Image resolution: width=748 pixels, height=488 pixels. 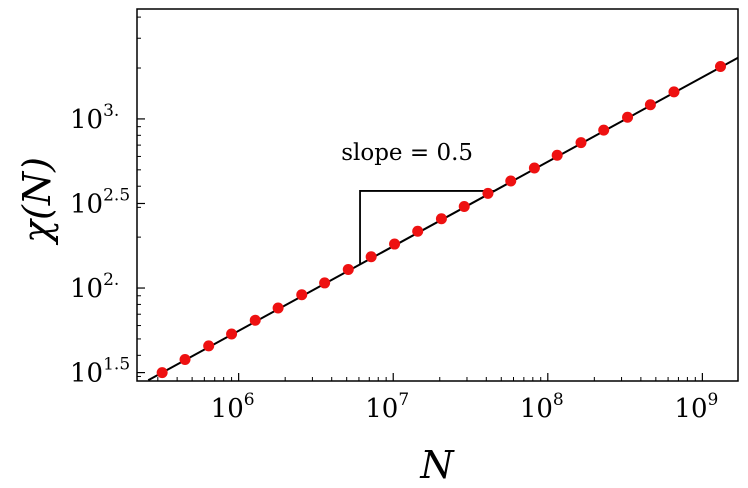 What do you see at coordinates (542, 407) in the screenshot?
I see `x-tick-label-2: 10⁸` at bounding box center [542, 407].